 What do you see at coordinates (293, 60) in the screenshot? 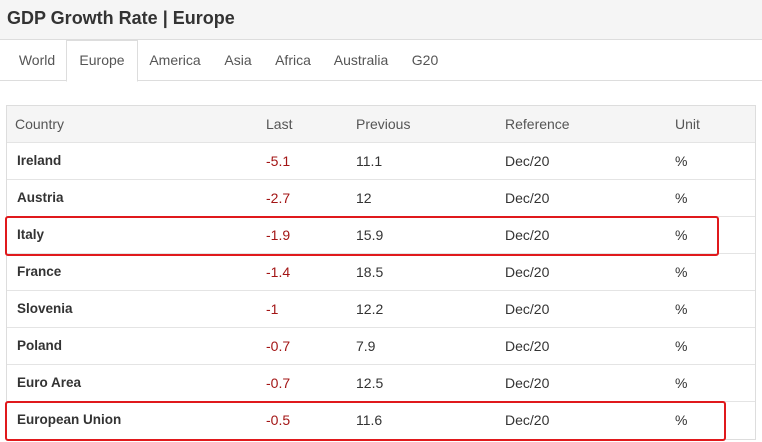
I see `tab-africa: Africa` at bounding box center [293, 60].